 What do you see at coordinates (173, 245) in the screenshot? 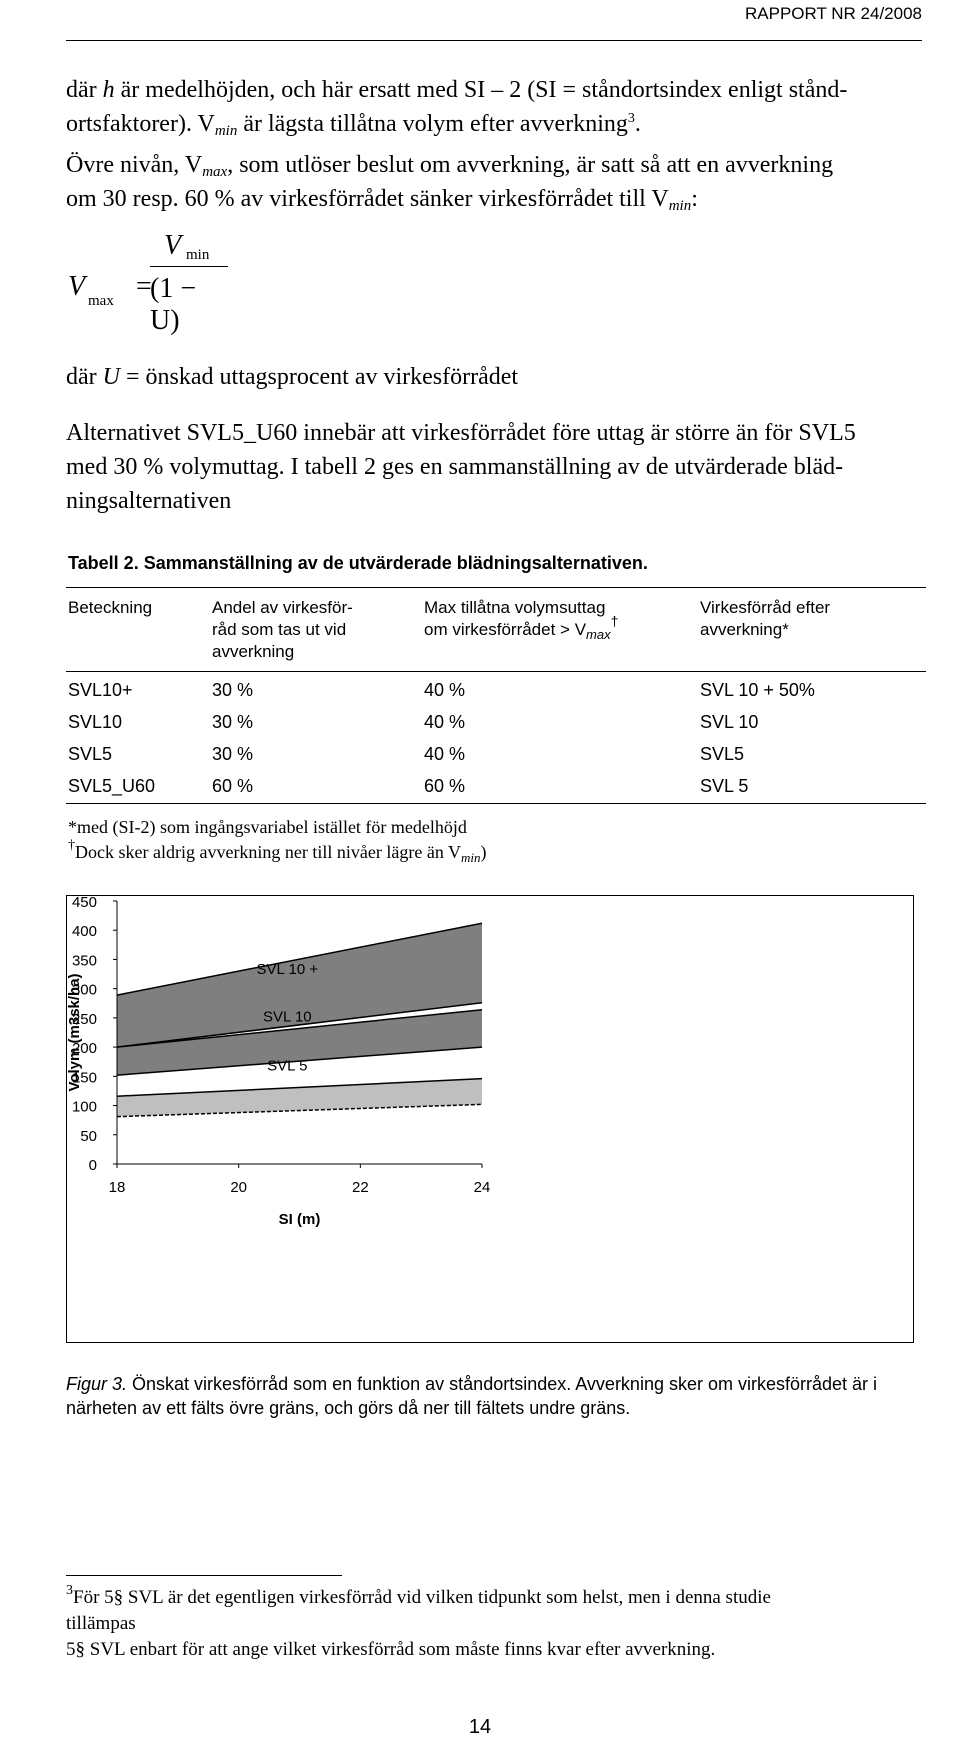
I see `formula-numerator: V` at bounding box center [173, 245].